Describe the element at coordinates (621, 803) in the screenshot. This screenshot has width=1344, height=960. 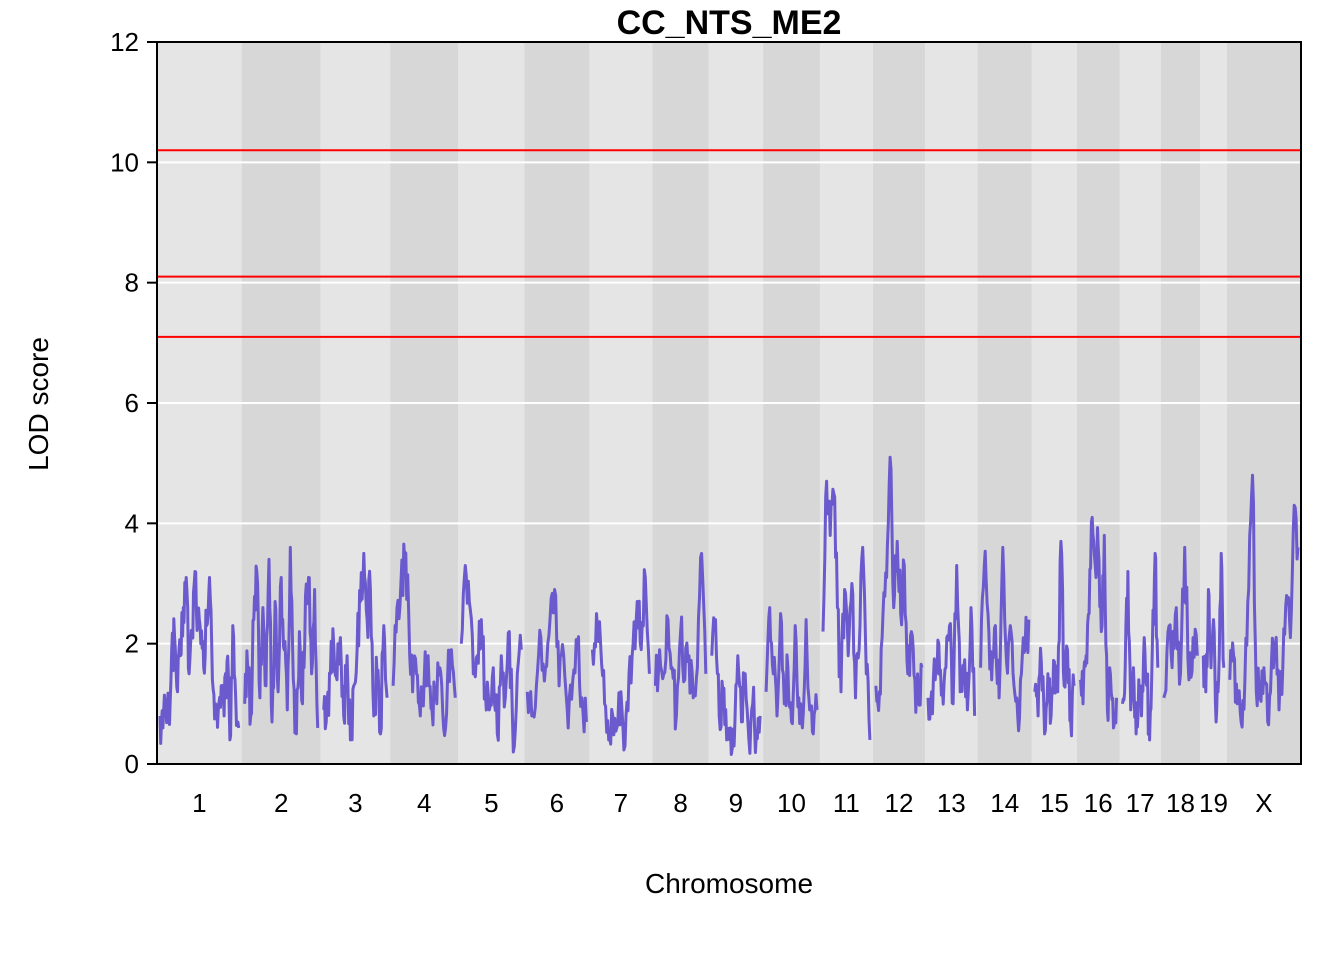
I see `x-tick-label-chr-7: 7` at that location.